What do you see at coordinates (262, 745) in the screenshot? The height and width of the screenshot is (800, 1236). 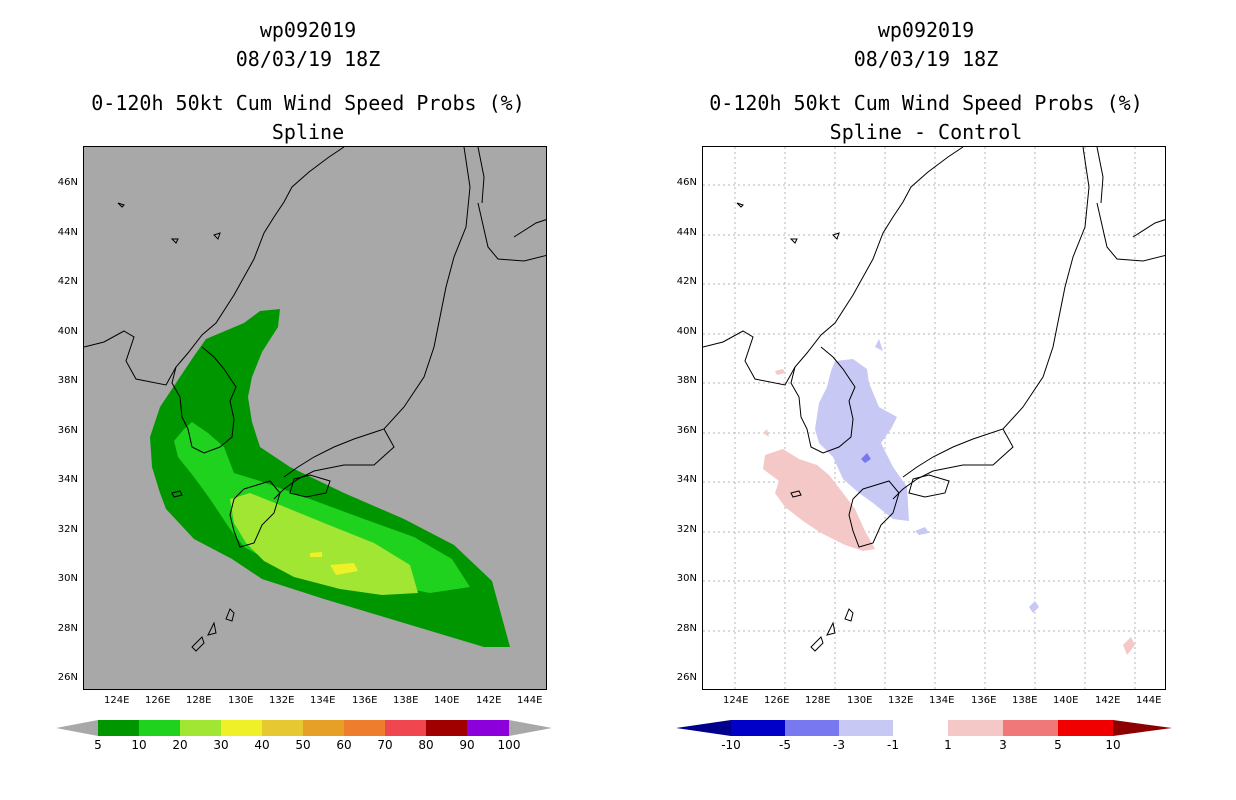 I see `colorbar-label: 40` at bounding box center [262, 745].